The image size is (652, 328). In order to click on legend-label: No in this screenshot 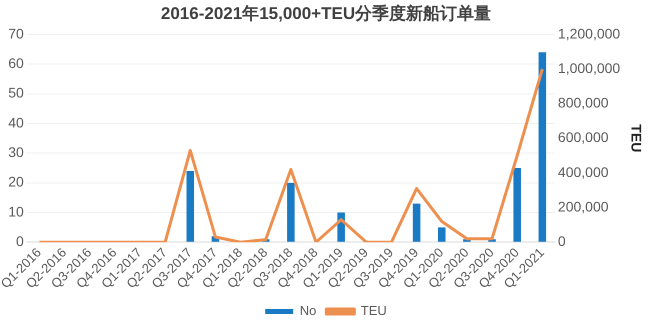, I will do `click(308, 310)`.